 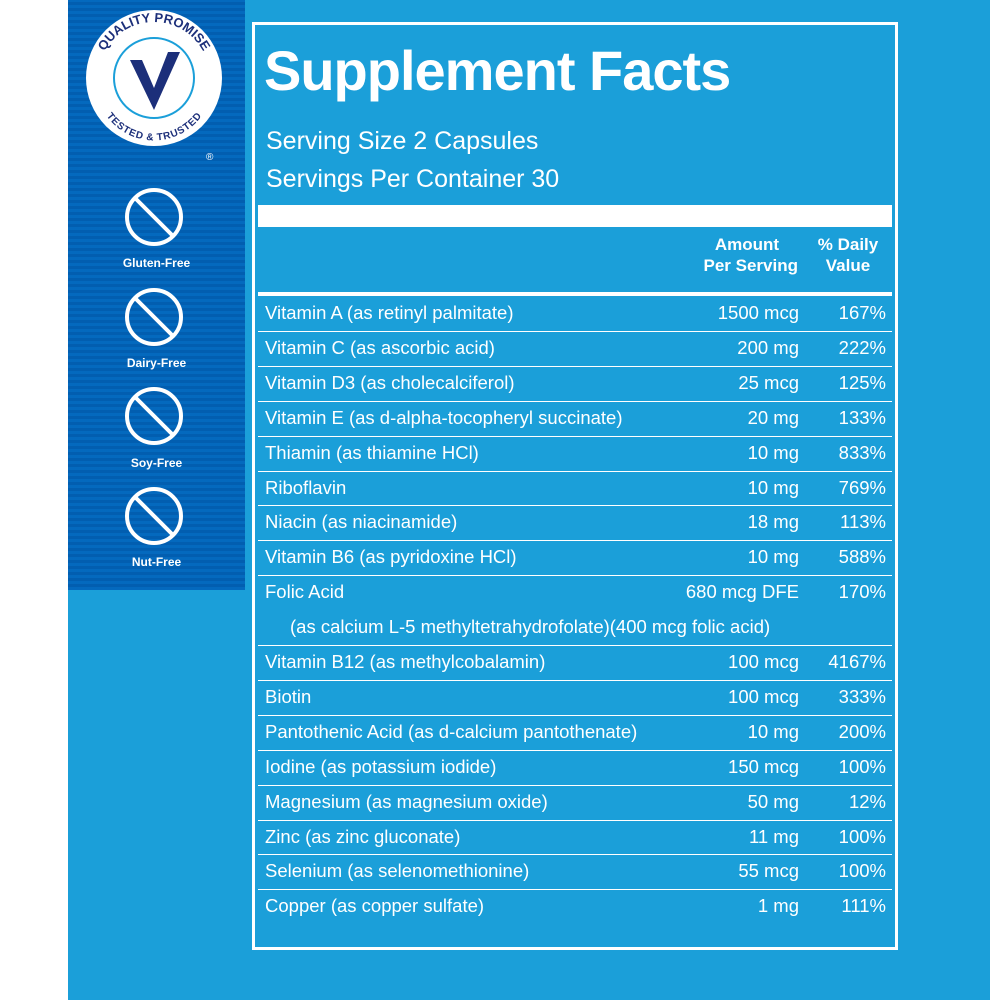 What do you see at coordinates (758, 312) in the screenshot?
I see `row-amount: 1500 mcg` at bounding box center [758, 312].